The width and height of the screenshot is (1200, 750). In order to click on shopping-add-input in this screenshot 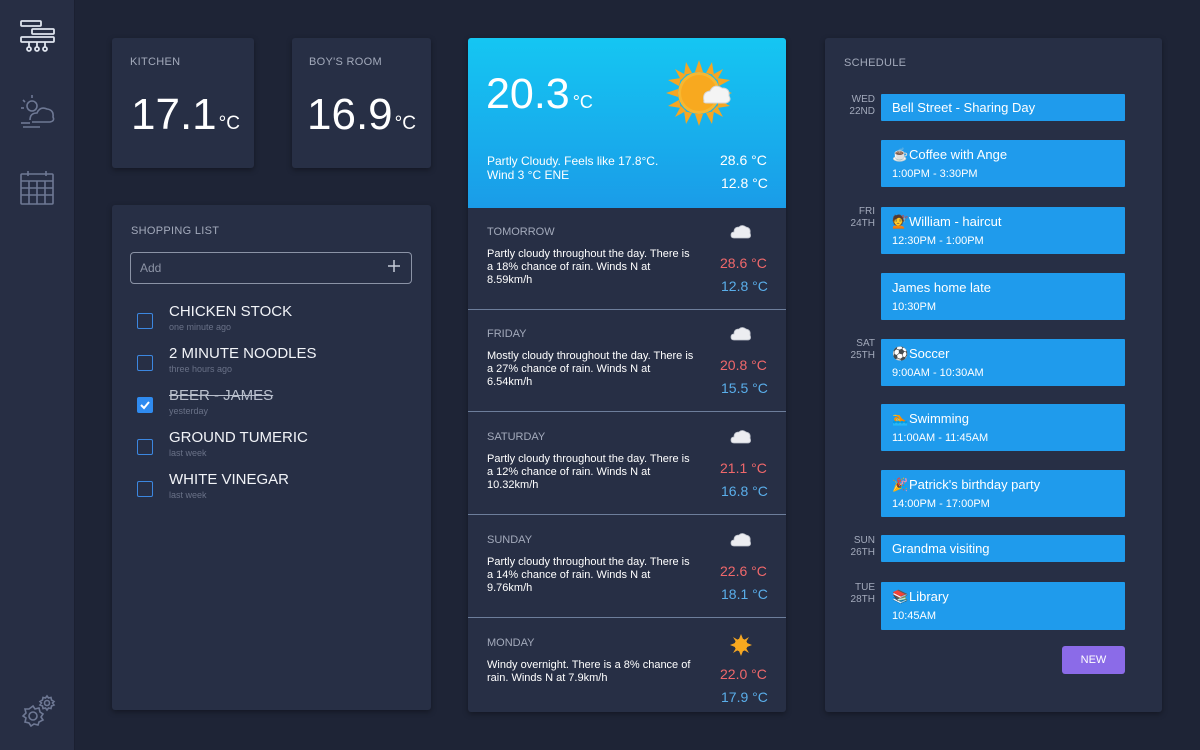, I will do `click(251, 268)`.